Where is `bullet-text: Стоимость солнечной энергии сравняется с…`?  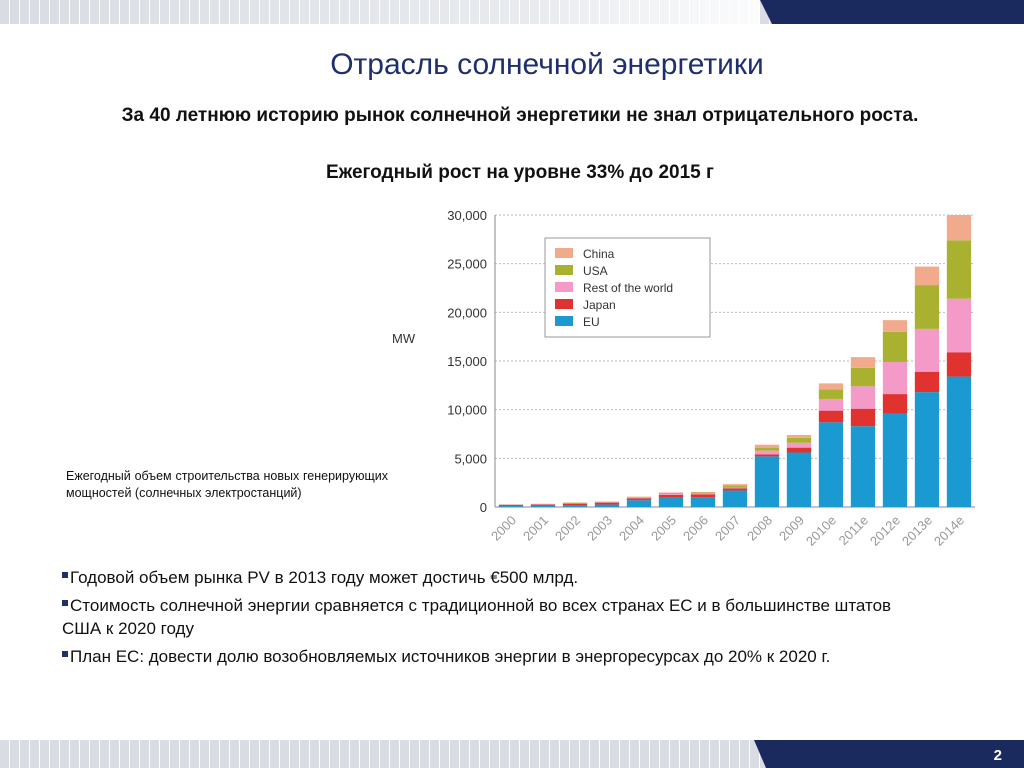 bullet-text: Стоимость солнечной энергии сравняется с… is located at coordinates (477, 617).